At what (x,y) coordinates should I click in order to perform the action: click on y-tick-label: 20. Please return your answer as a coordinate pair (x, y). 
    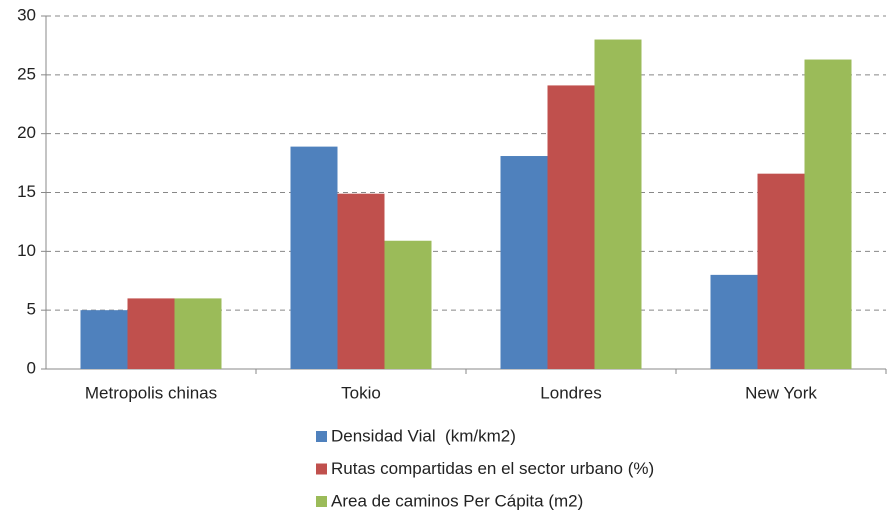
    Looking at the image, I should click on (26, 132).